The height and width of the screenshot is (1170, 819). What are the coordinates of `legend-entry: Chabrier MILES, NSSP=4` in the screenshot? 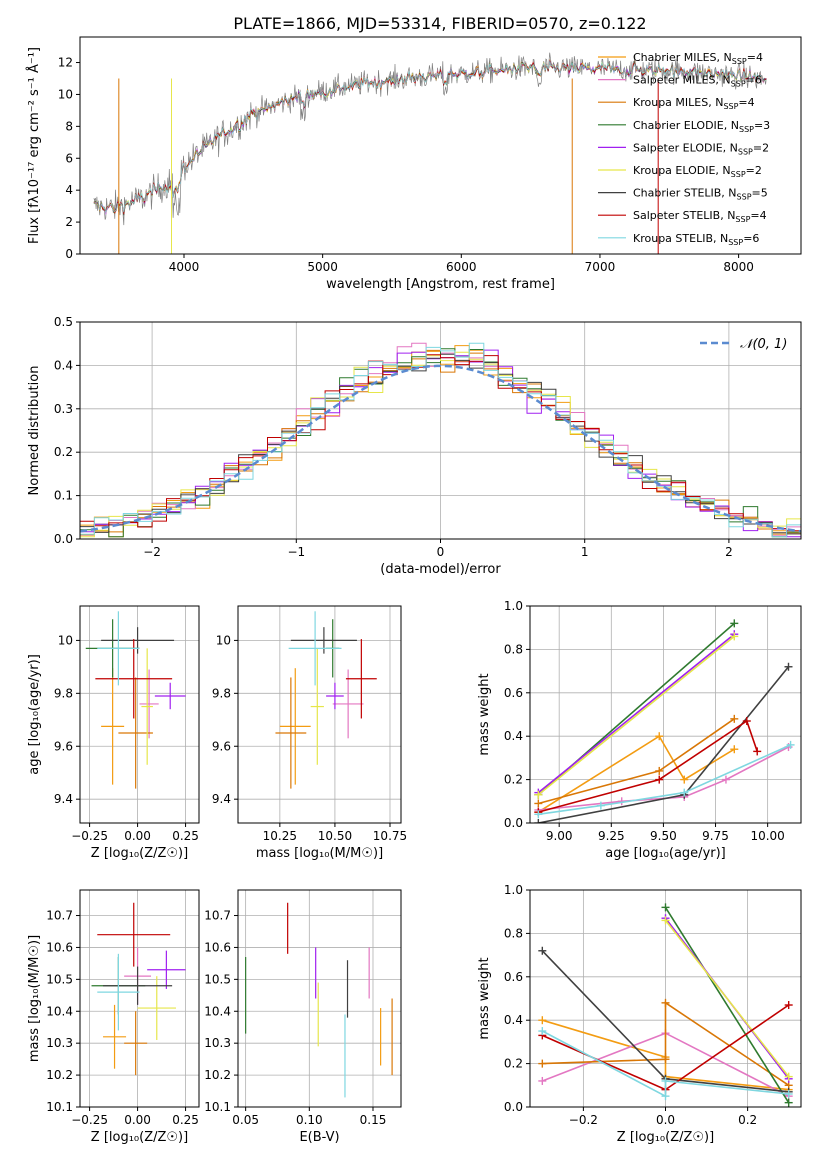 It's located at (698, 58).